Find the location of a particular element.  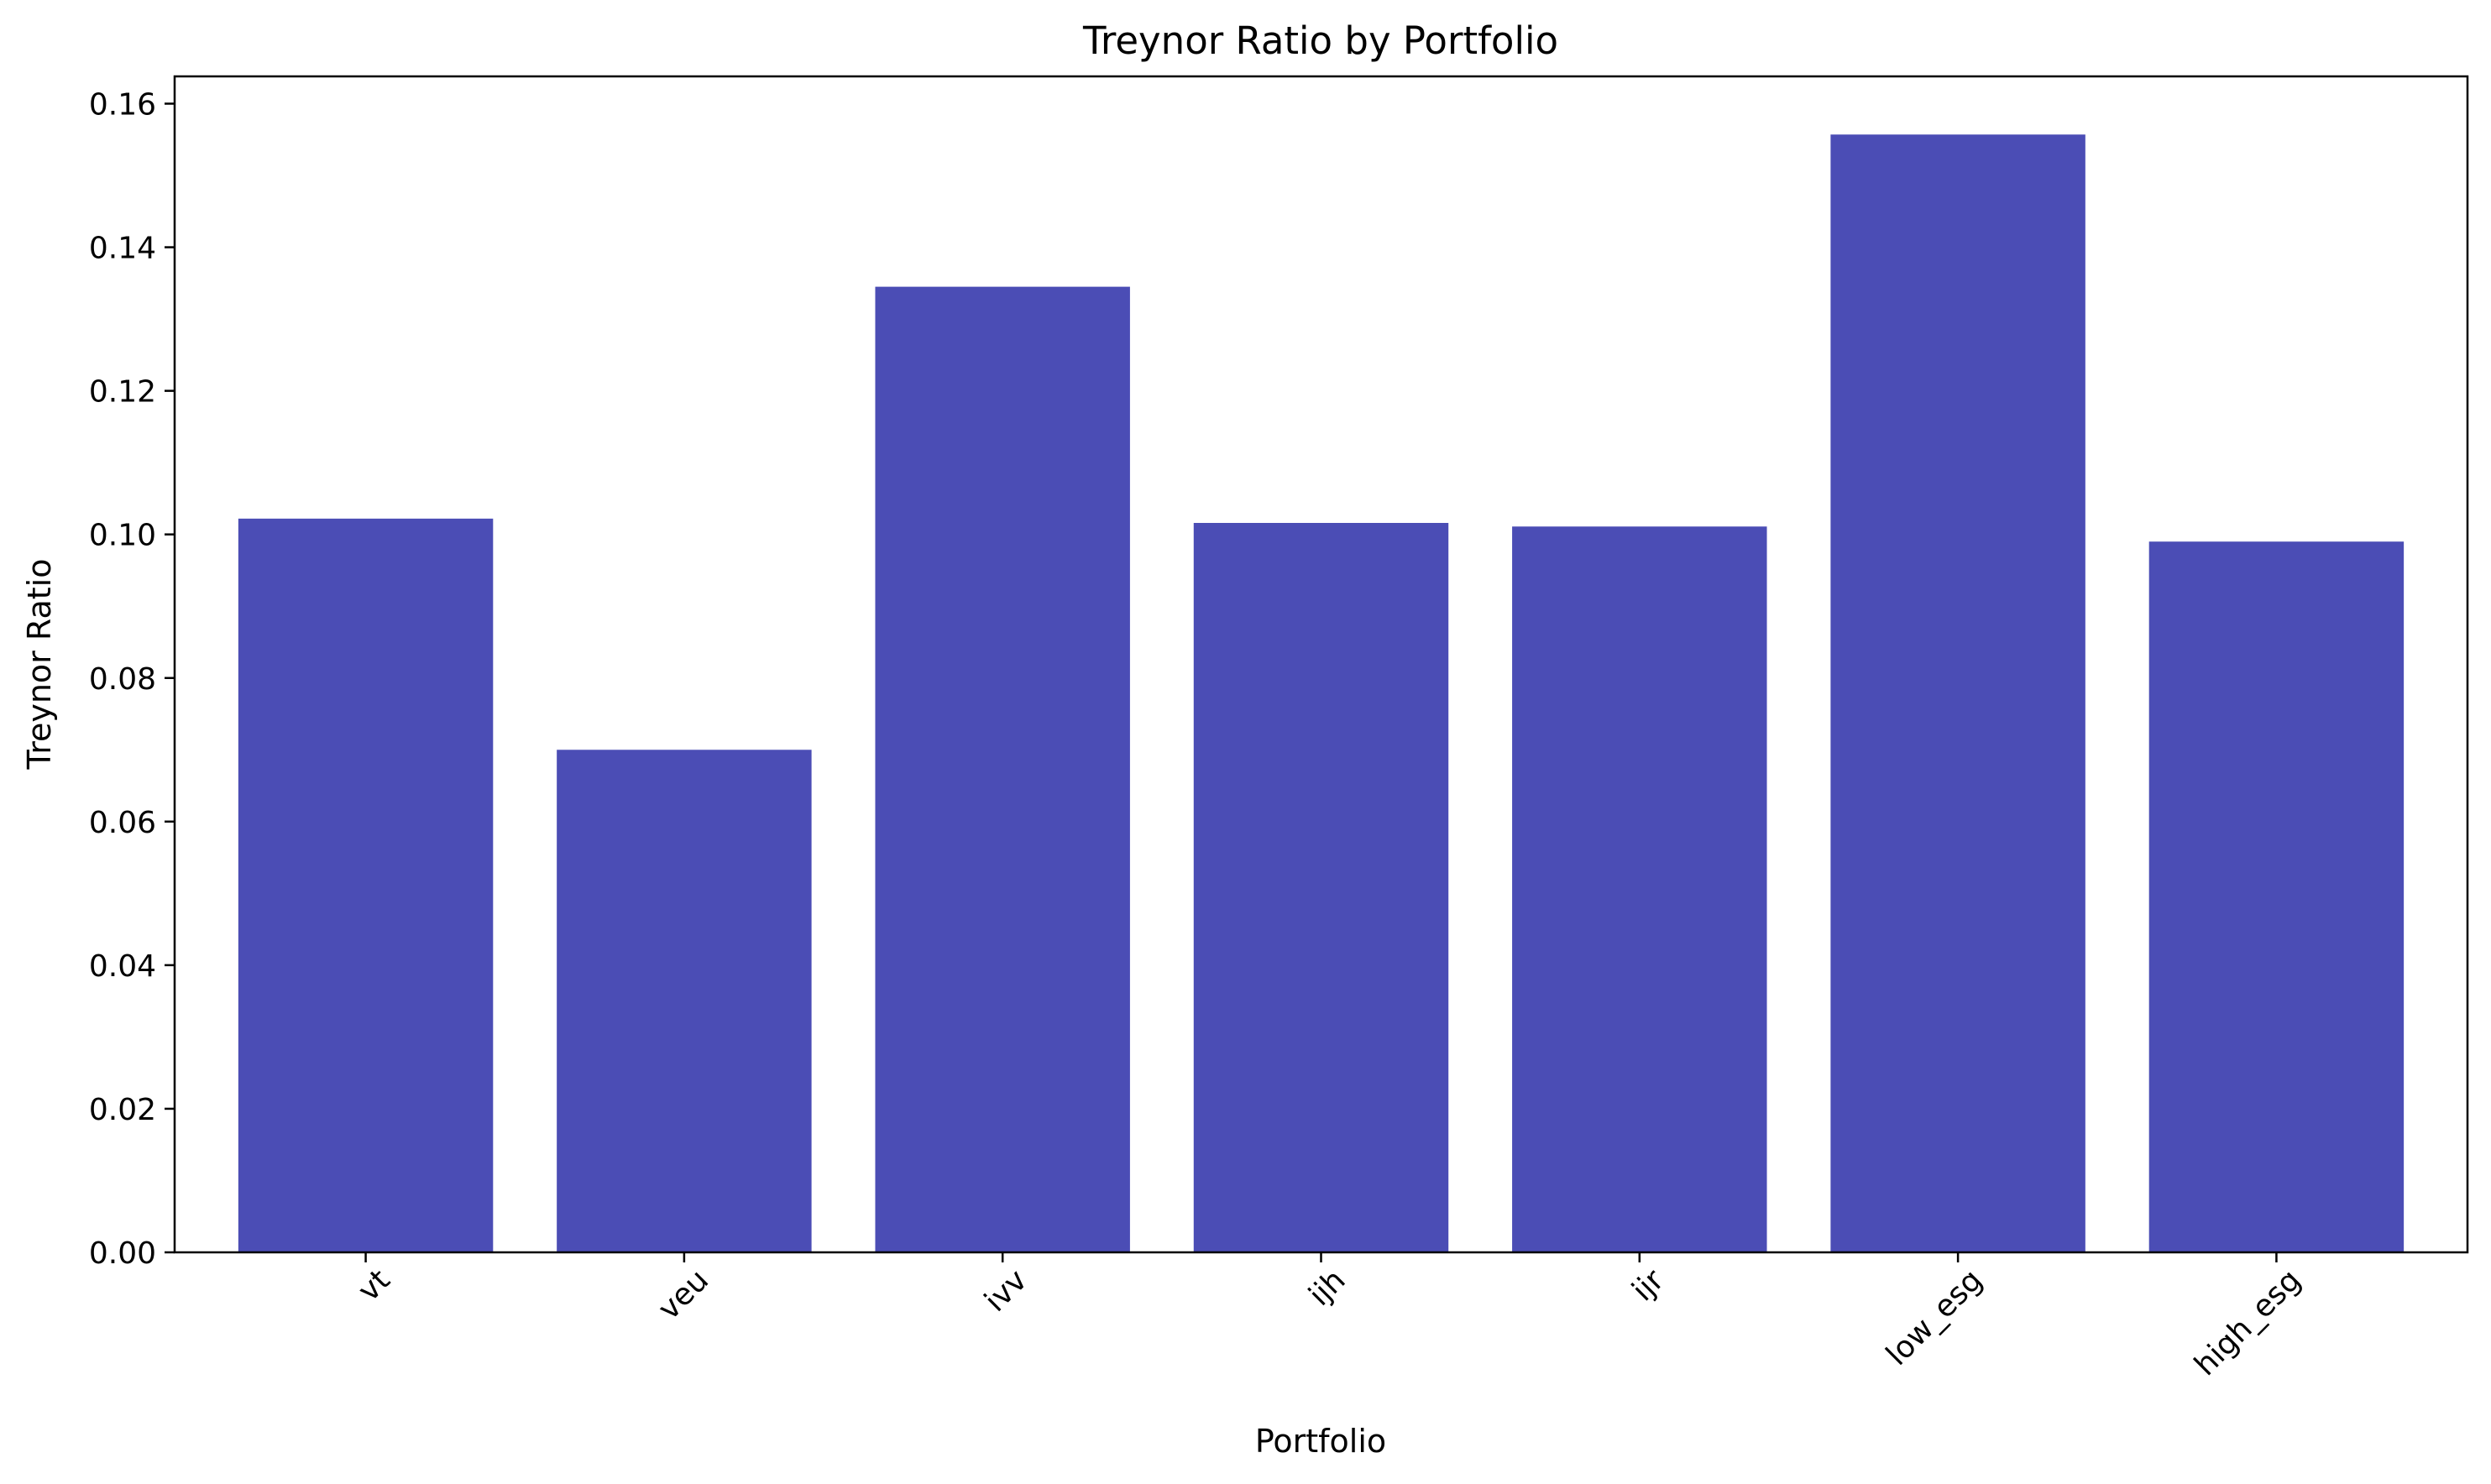

y-tick-label: 0.08 is located at coordinates (122, 679).